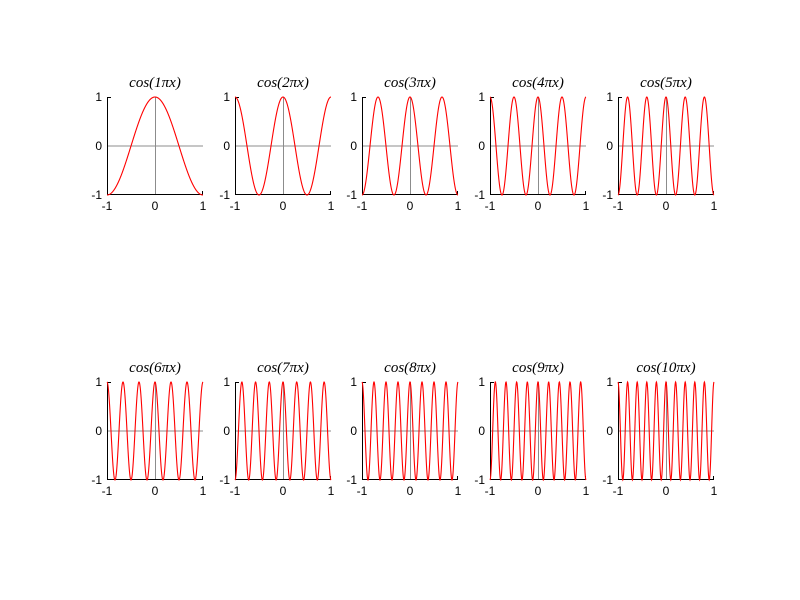 The height and width of the screenshot is (600, 800). What do you see at coordinates (666, 83) in the screenshot?
I see `subplot-title: cos(5πx)` at bounding box center [666, 83].